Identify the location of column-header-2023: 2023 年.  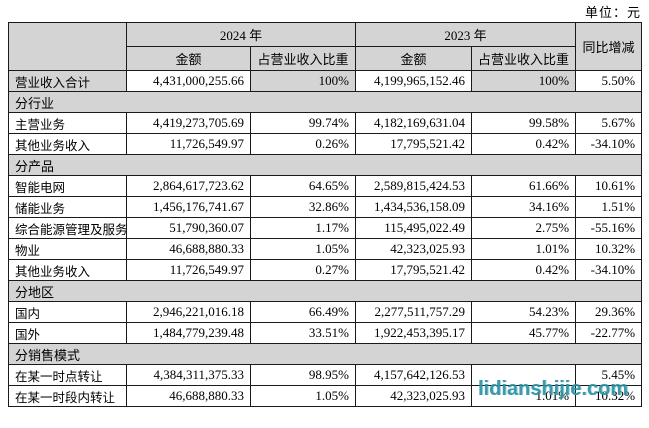
(466, 34).